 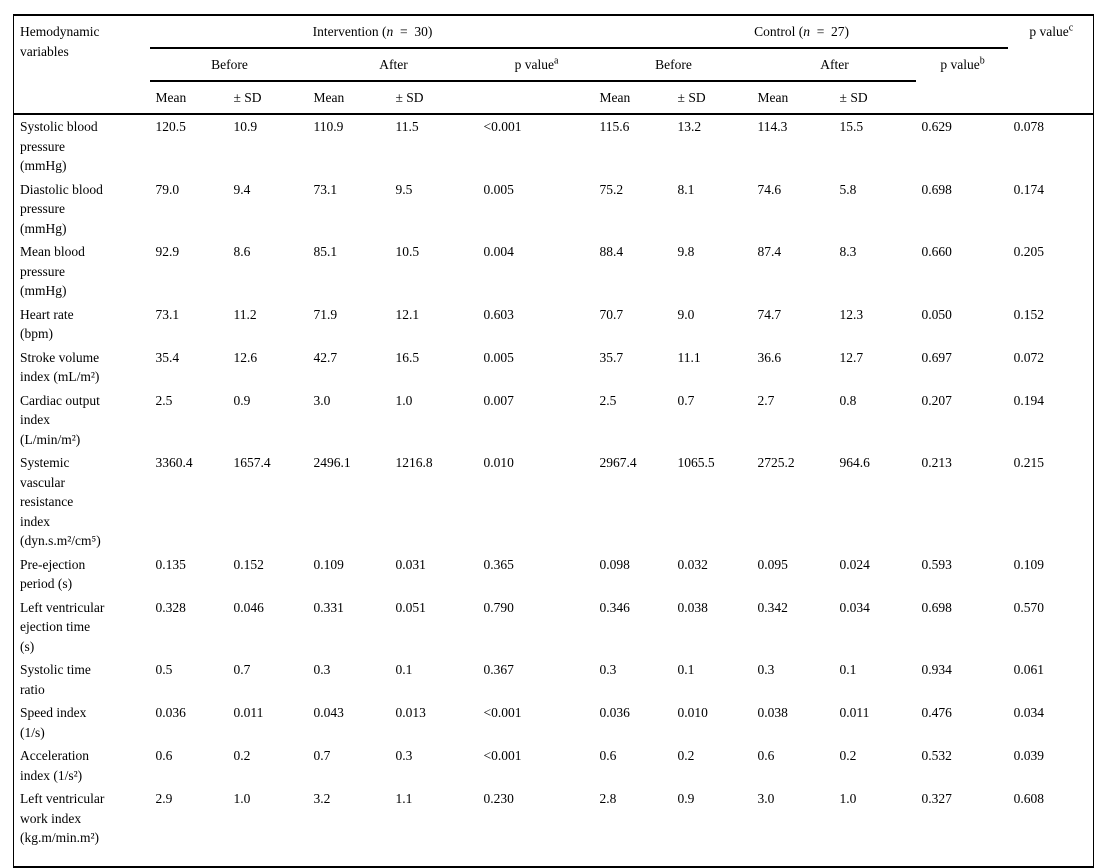 What do you see at coordinates (167, 251) in the screenshot?
I see `intervention-before-mean: 92.9` at bounding box center [167, 251].